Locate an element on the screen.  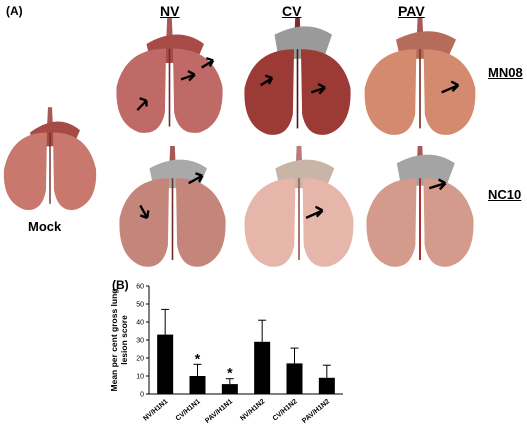
lung-photo-mock is located at coordinates (50, 155).